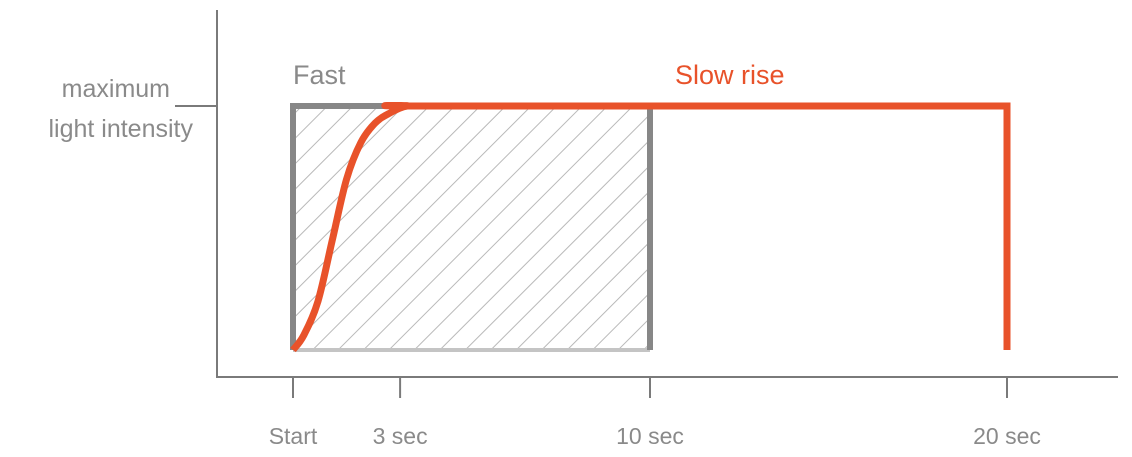 Image resolution: width=1132 pixels, height=457 pixels. I want to click on x-tick-label-20-sec: 20 sec, so click(1007, 436).